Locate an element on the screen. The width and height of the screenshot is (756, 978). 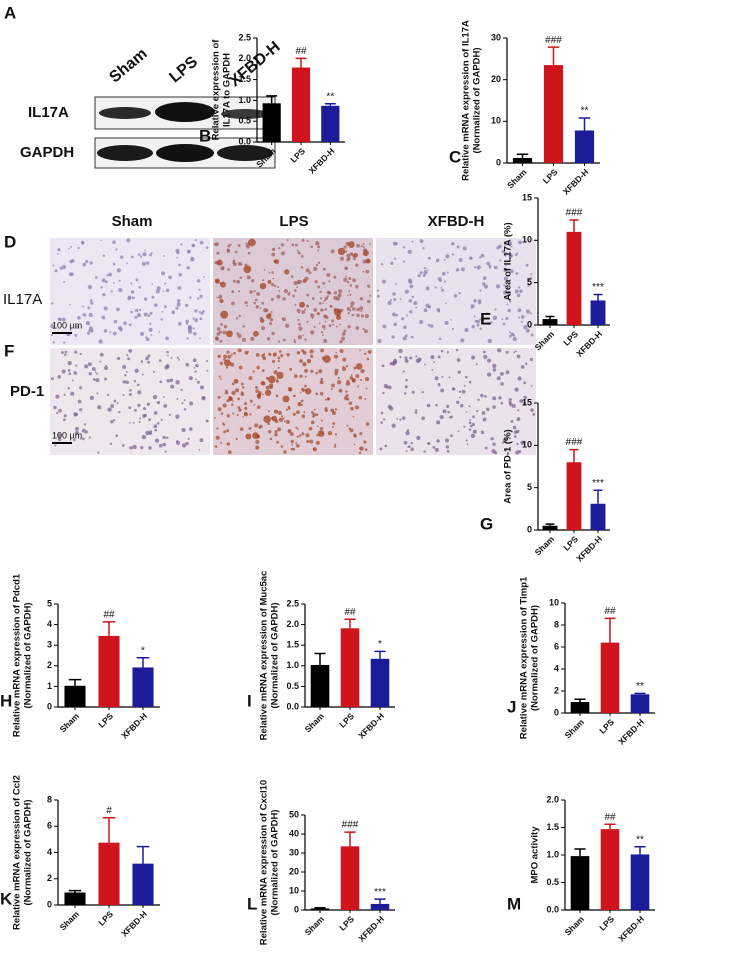
y-axis-label: Relative mRNA expression of Ccl2 is located at coordinates (17, 852).